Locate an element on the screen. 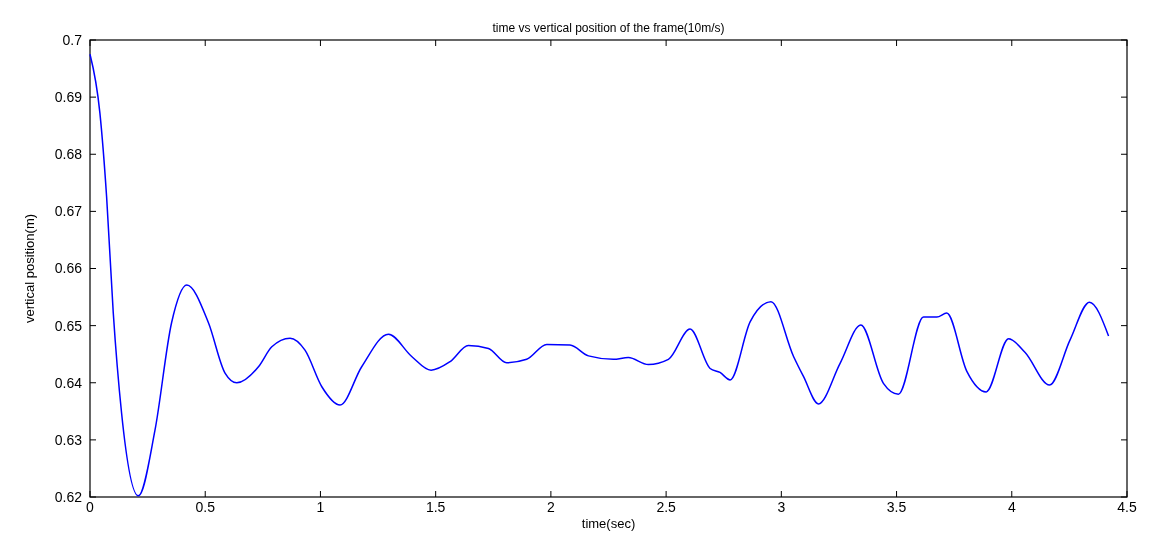 The height and width of the screenshot is (540, 1158). x-tick-label: 1 is located at coordinates (320, 507).